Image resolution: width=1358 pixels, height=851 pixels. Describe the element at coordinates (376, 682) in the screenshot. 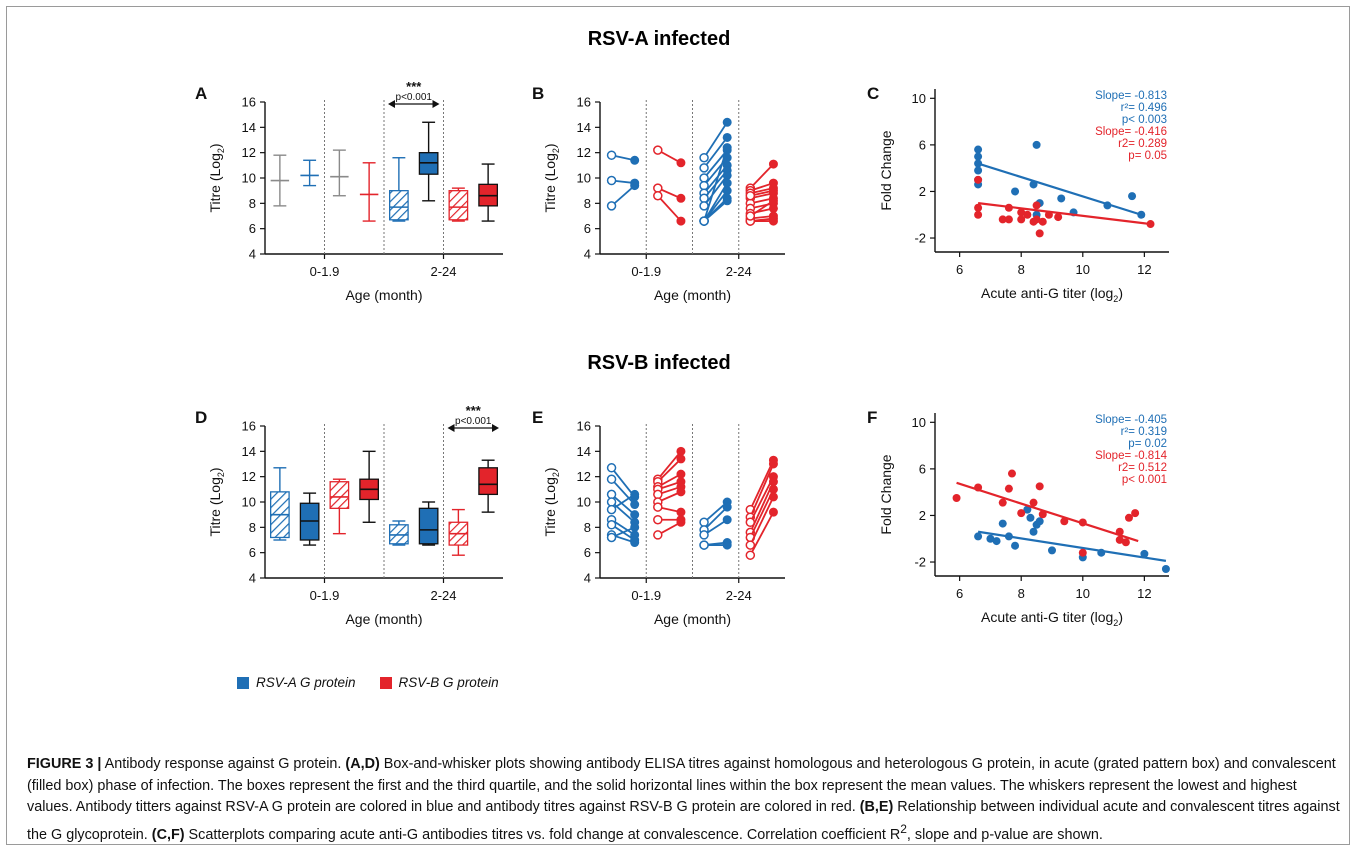

I see `legend: RSV-A G protein RSV-B G protein` at that location.